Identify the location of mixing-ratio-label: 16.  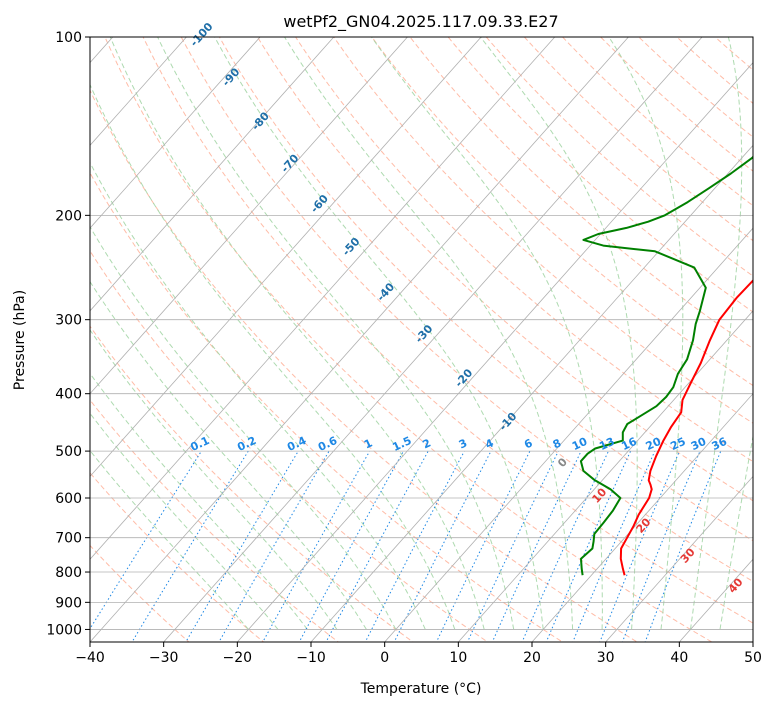
(629, 444).